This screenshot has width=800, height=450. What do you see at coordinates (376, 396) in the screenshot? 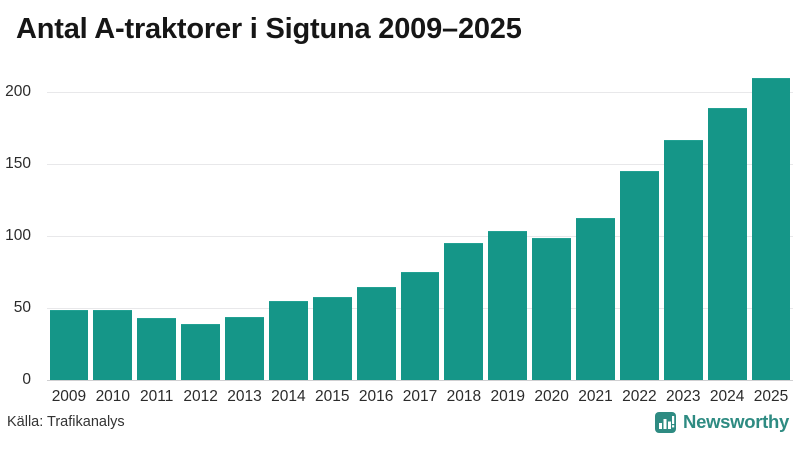
I see `x-axis-tick-label: 2016` at bounding box center [376, 396].